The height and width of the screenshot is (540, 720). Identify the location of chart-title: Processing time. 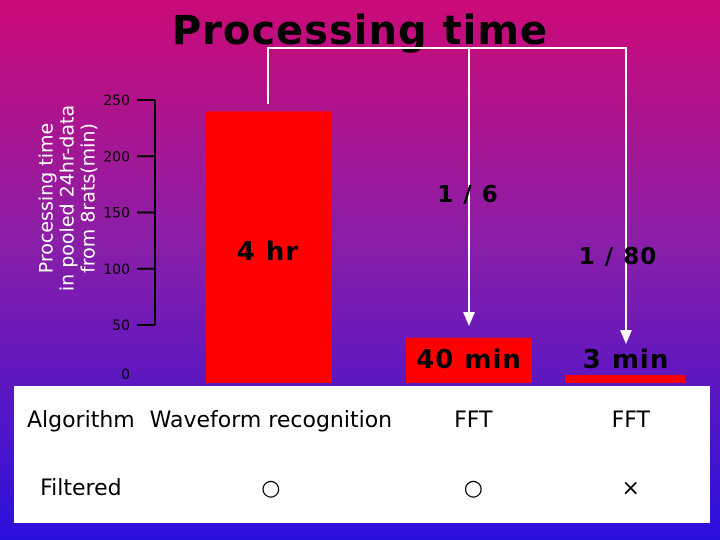
(360, 31).